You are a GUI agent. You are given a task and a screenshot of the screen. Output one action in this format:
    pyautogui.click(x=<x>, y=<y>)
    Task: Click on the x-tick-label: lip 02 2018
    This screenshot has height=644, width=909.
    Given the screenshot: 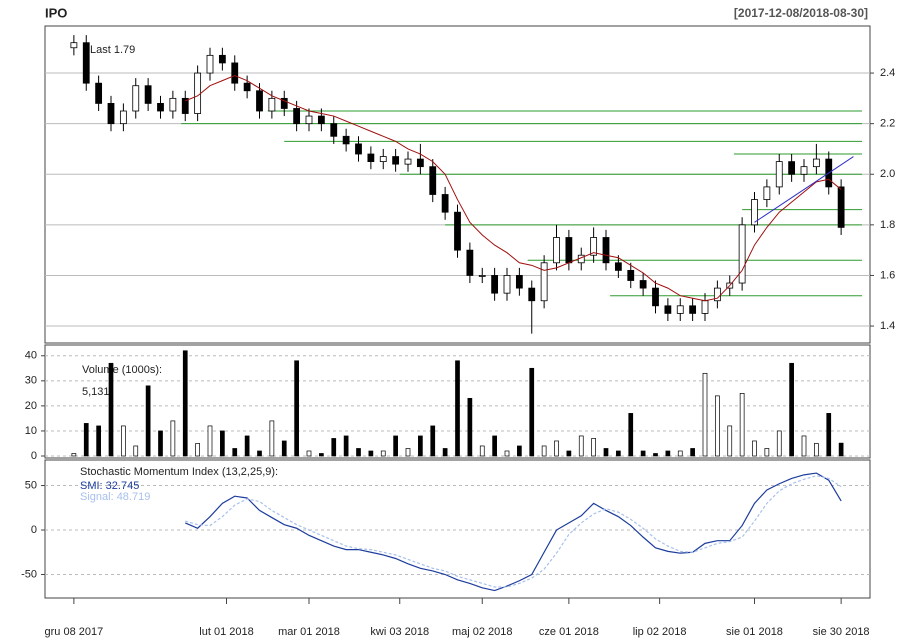 What is the action you would take?
    pyautogui.click(x=660, y=632)
    